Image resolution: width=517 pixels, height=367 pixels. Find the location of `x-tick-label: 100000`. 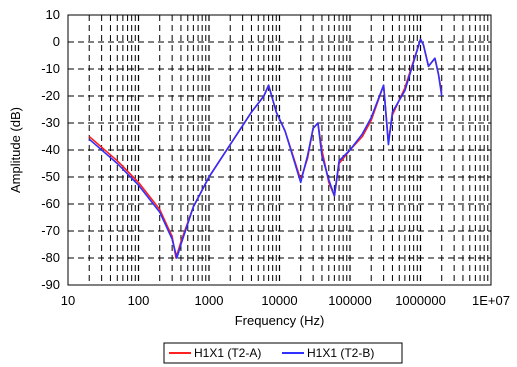

x-tick-label: 100000 is located at coordinates (349, 300).